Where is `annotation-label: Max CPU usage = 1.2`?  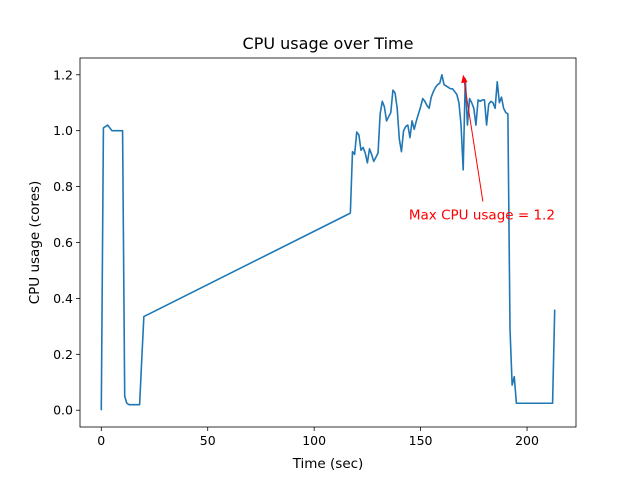
annotation-label: Max CPU usage = 1.2 is located at coordinates (482, 216).